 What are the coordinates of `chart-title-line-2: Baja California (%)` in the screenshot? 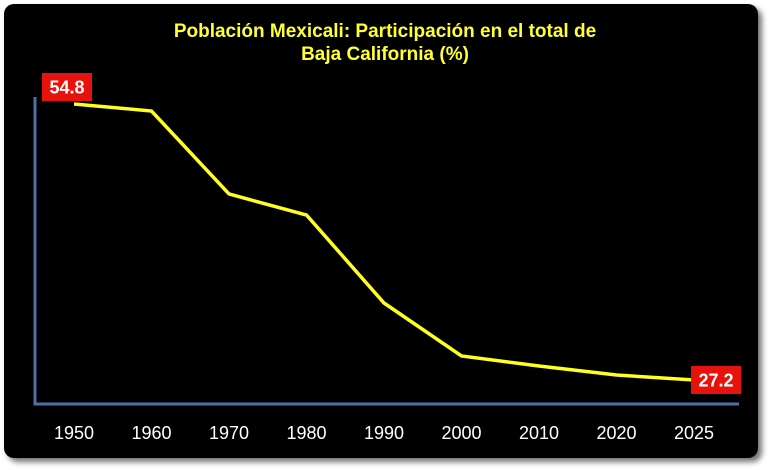 It's located at (385, 54).